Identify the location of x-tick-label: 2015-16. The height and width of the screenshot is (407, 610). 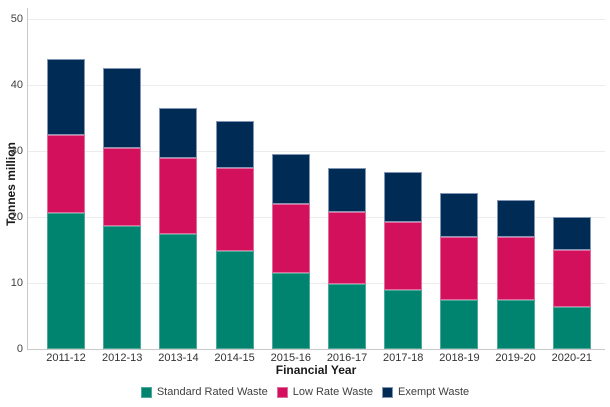
(290, 358).